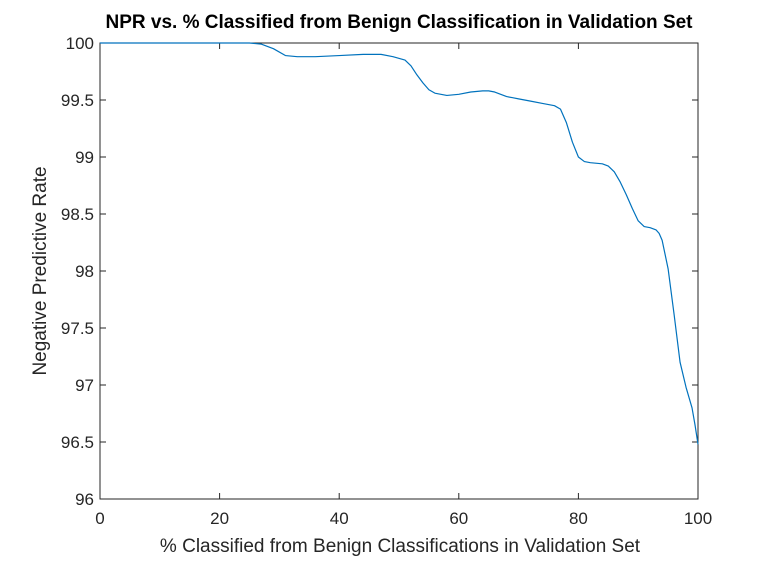  I want to click on y-tick-label: 99, so click(84, 157).